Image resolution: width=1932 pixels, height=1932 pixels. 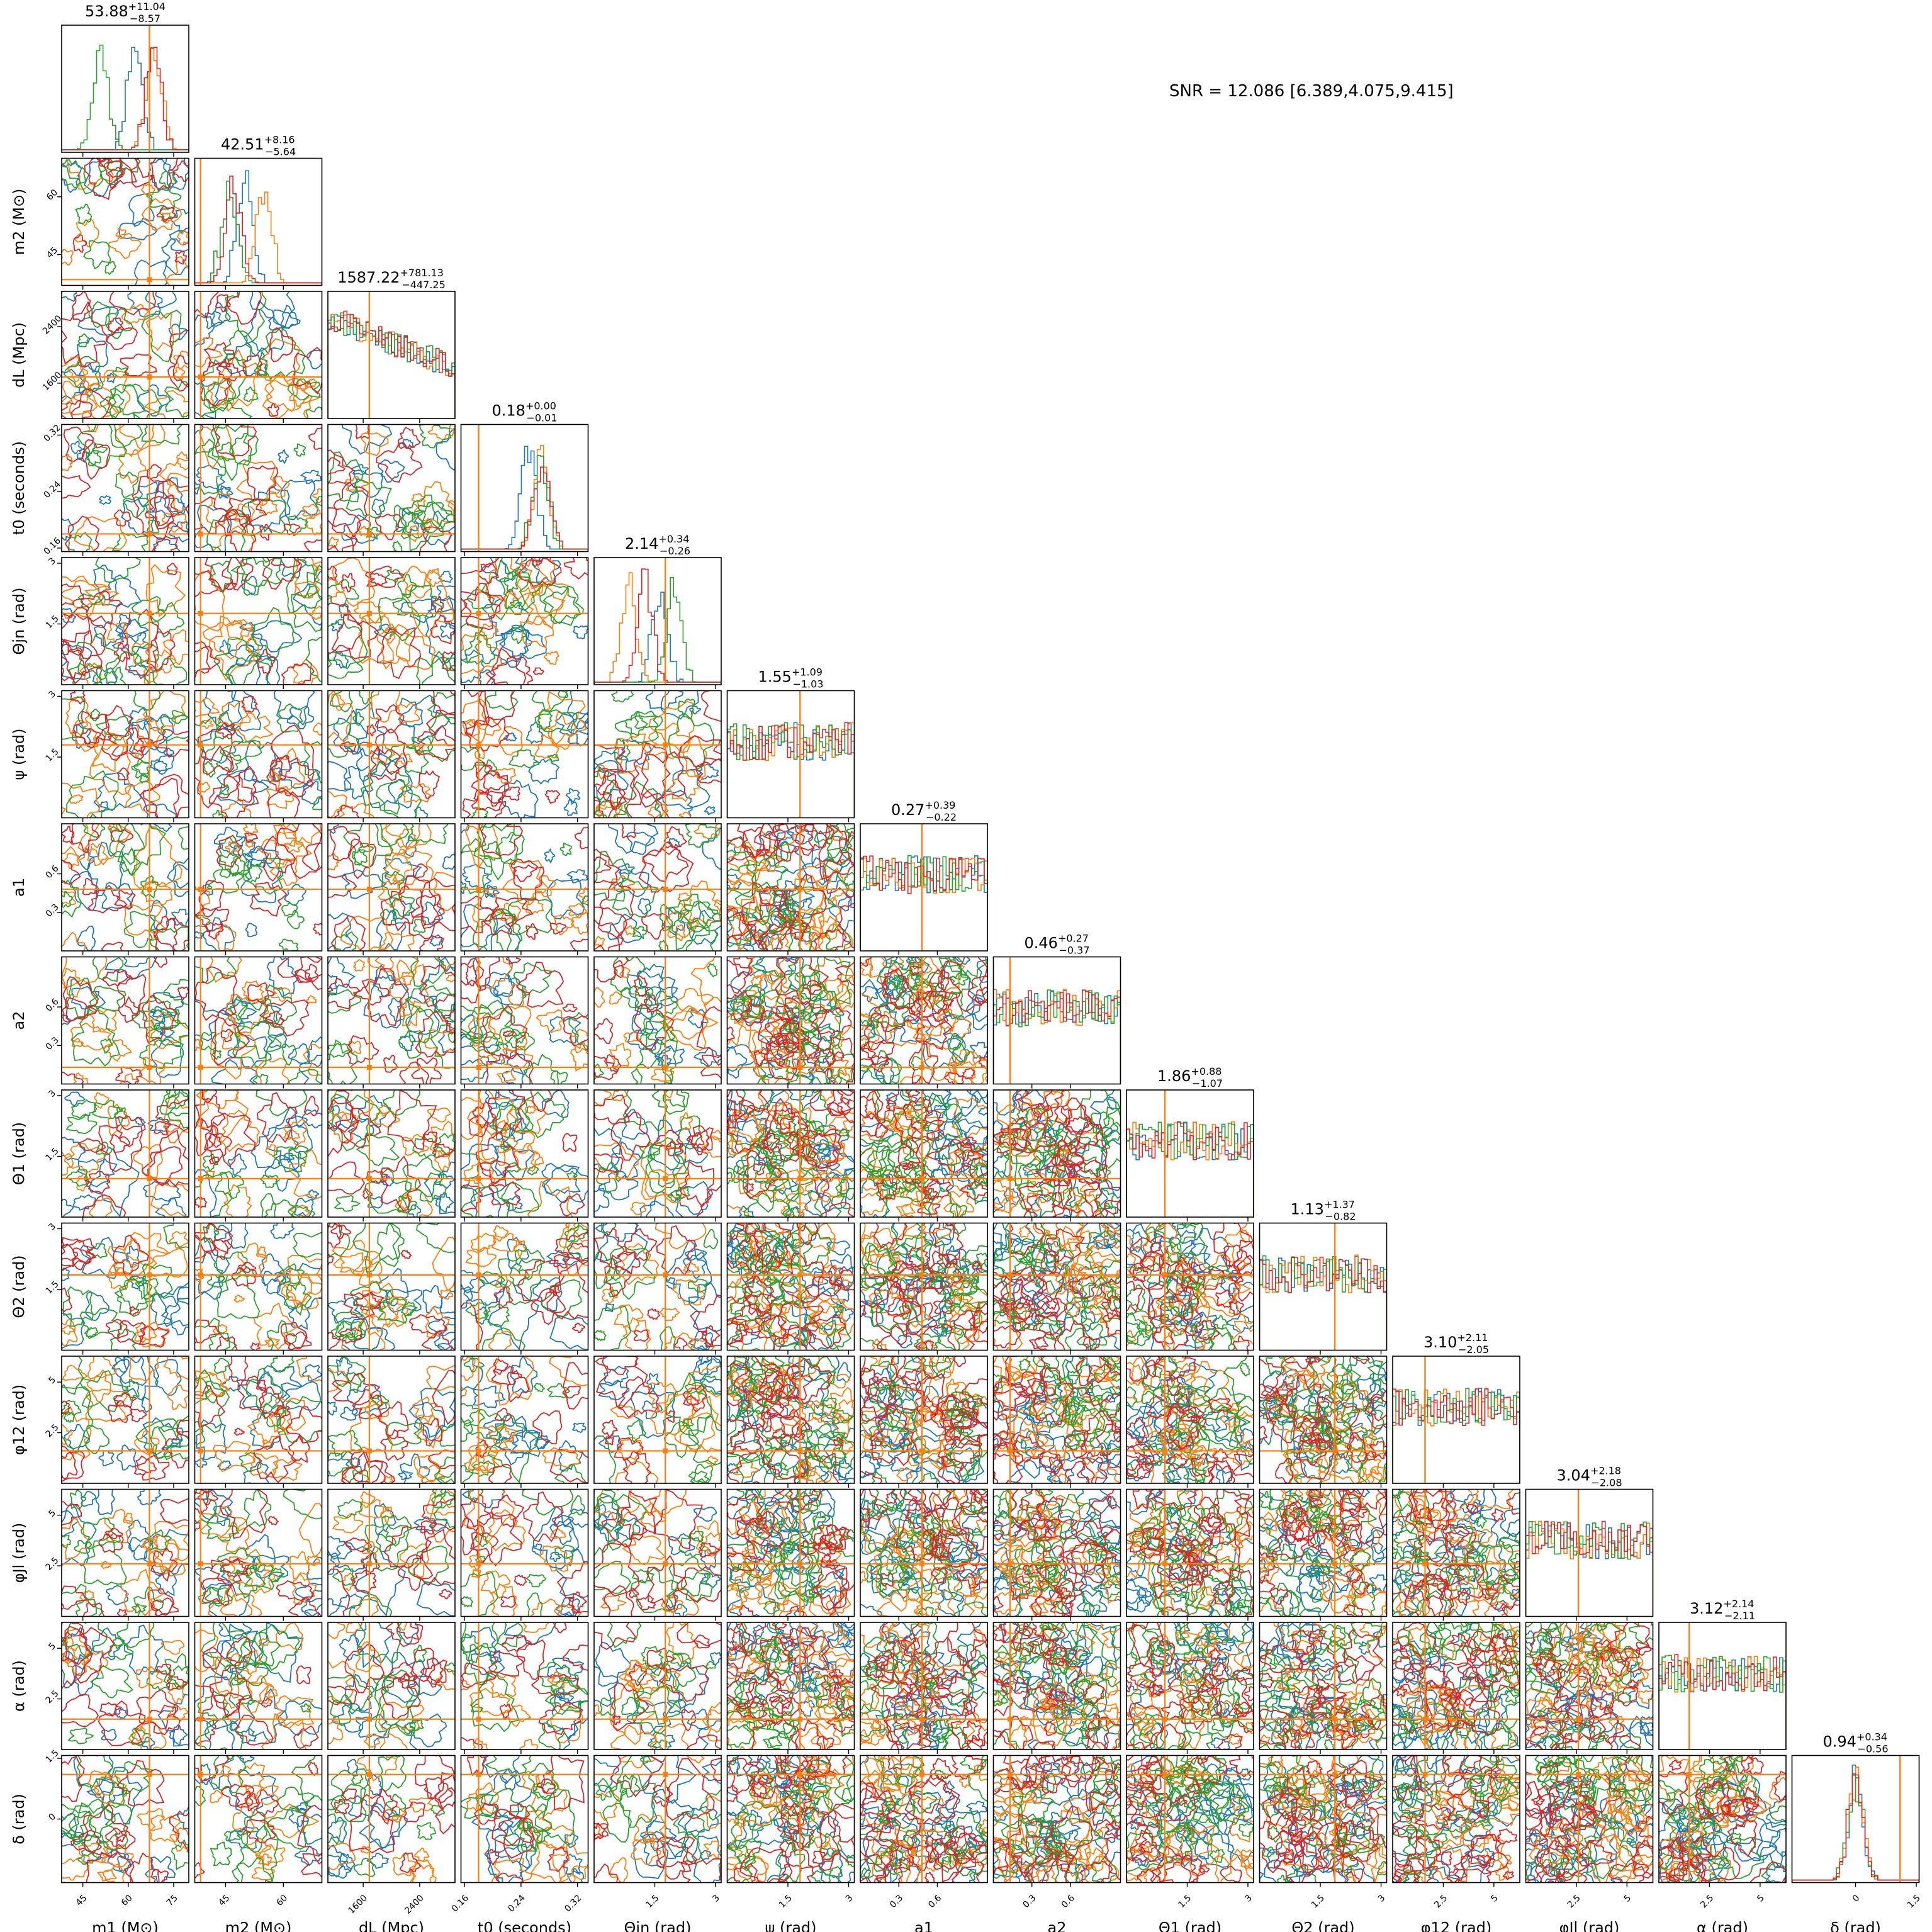 I want to click on panel-6-0: 0.30.6a1, so click(x=99, y=889).